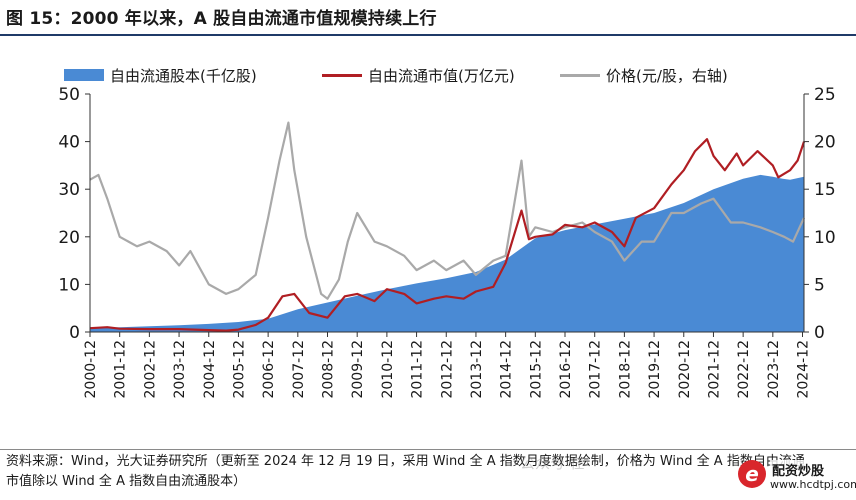 The image size is (856, 500). Describe the element at coordinates (342, 75) in the screenshot. I see `legend-swatch-mktcap` at that location.